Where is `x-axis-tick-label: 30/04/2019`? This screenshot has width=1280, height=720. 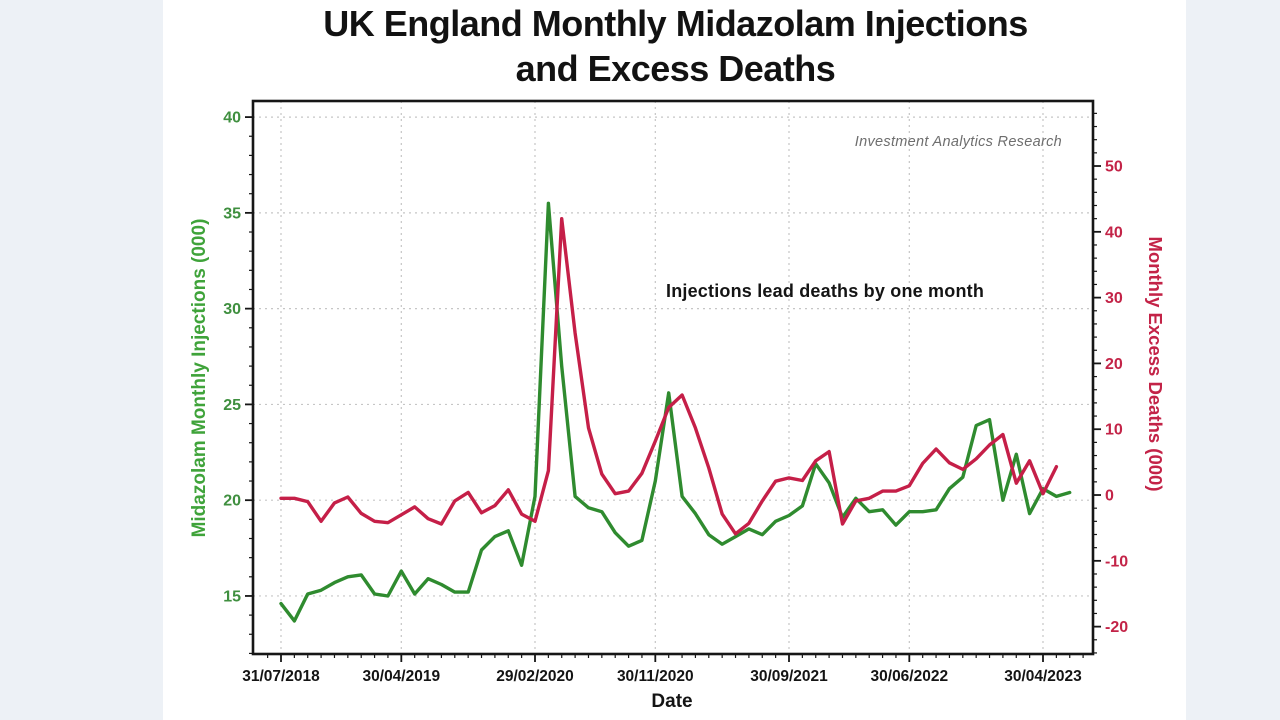 x-axis-tick-label: 30/04/2019 is located at coordinates (402, 676).